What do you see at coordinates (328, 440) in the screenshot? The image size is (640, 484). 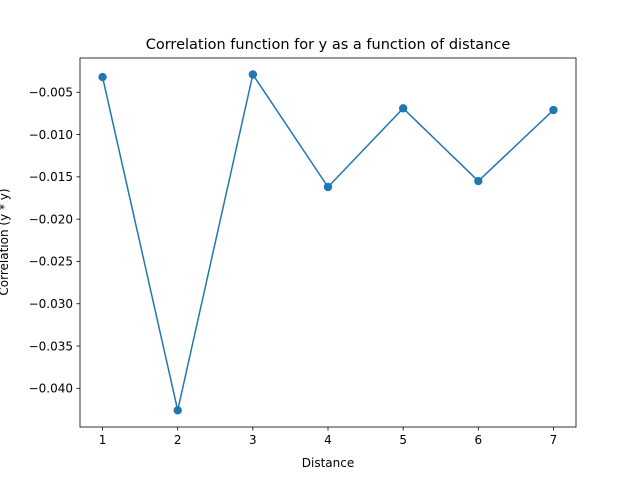 I see `x-tick-label: 4` at bounding box center [328, 440].